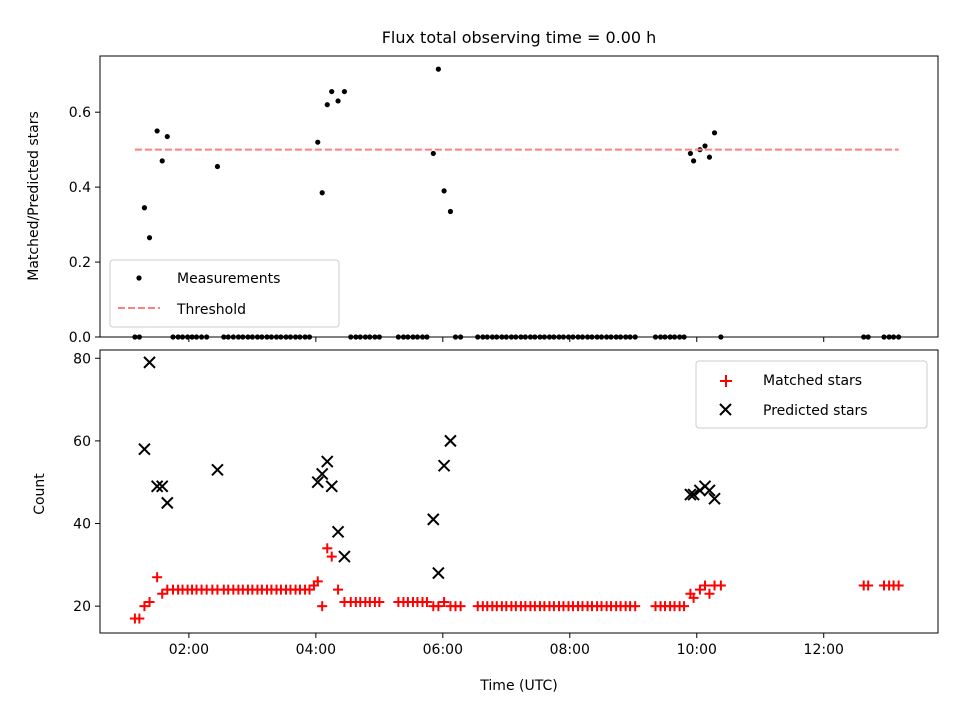 The height and width of the screenshot is (720, 960). I want to click on bottom-x-tick-label: 02:00, so click(189, 650).